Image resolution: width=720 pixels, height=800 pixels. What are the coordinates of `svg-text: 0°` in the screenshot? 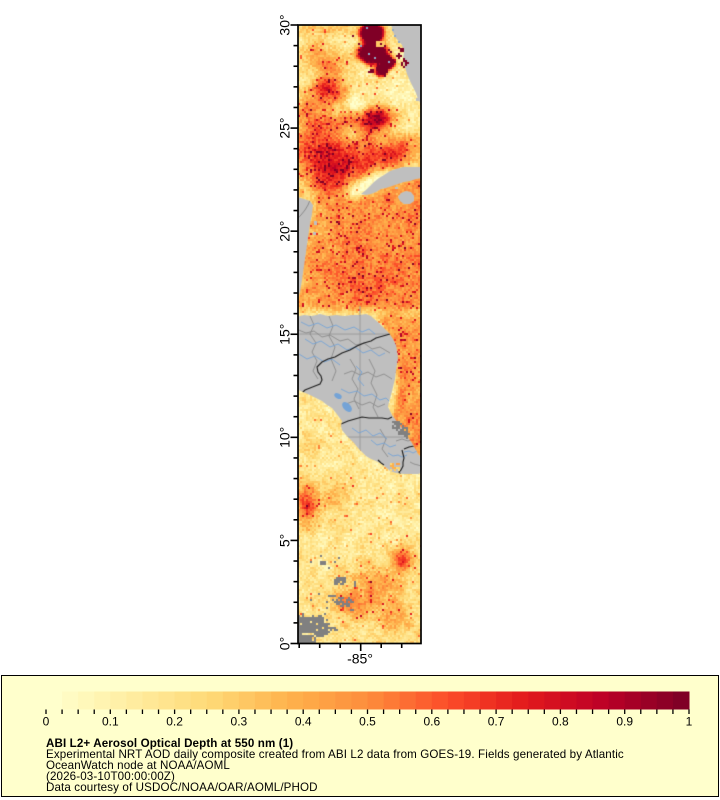 It's located at (285, 643).